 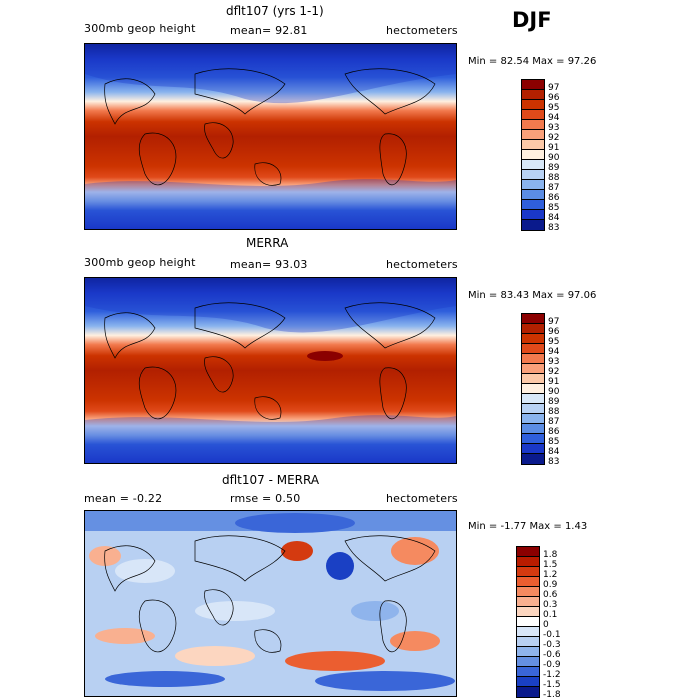 What do you see at coordinates (550, 595) in the screenshot?
I see `colorbar-tick: 0.6` at bounding box center [550, 595].